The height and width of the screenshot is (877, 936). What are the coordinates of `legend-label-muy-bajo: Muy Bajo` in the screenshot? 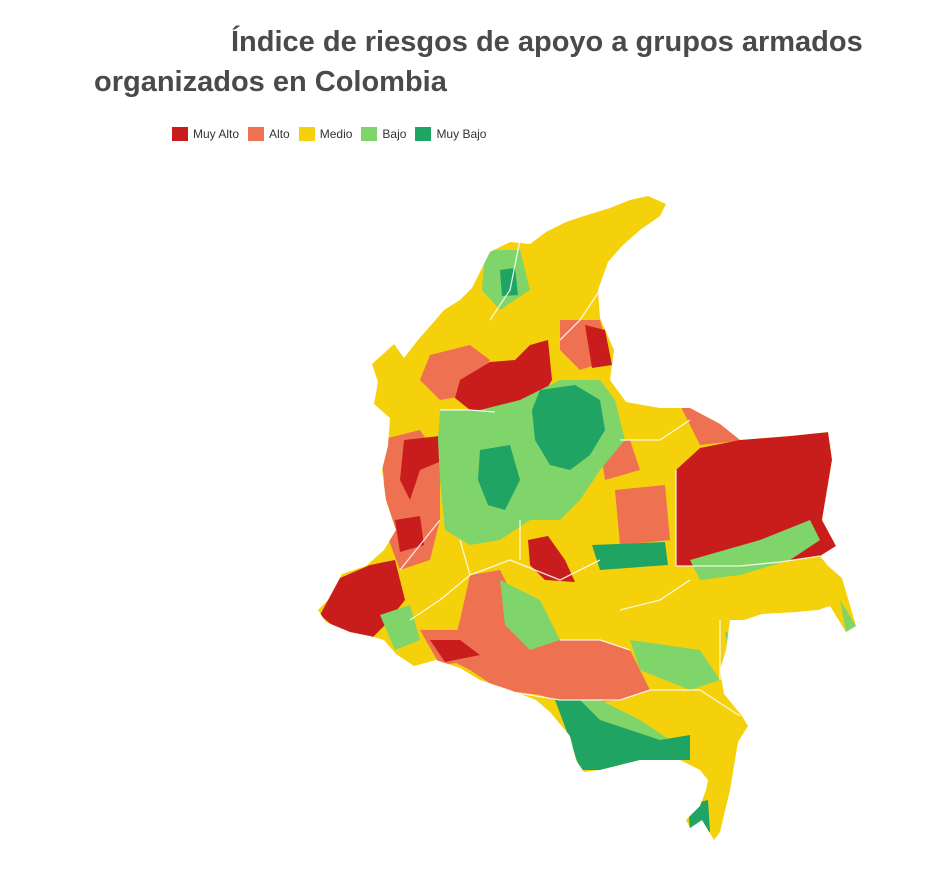 It's located at (461, 134).